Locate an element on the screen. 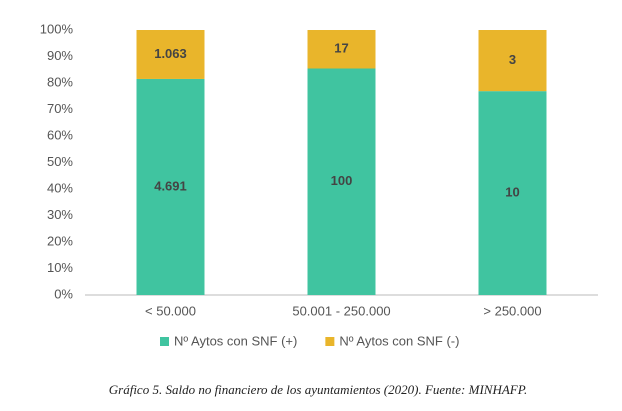  x-tick-label: > 250.000 is located at coordinates (512, 310).